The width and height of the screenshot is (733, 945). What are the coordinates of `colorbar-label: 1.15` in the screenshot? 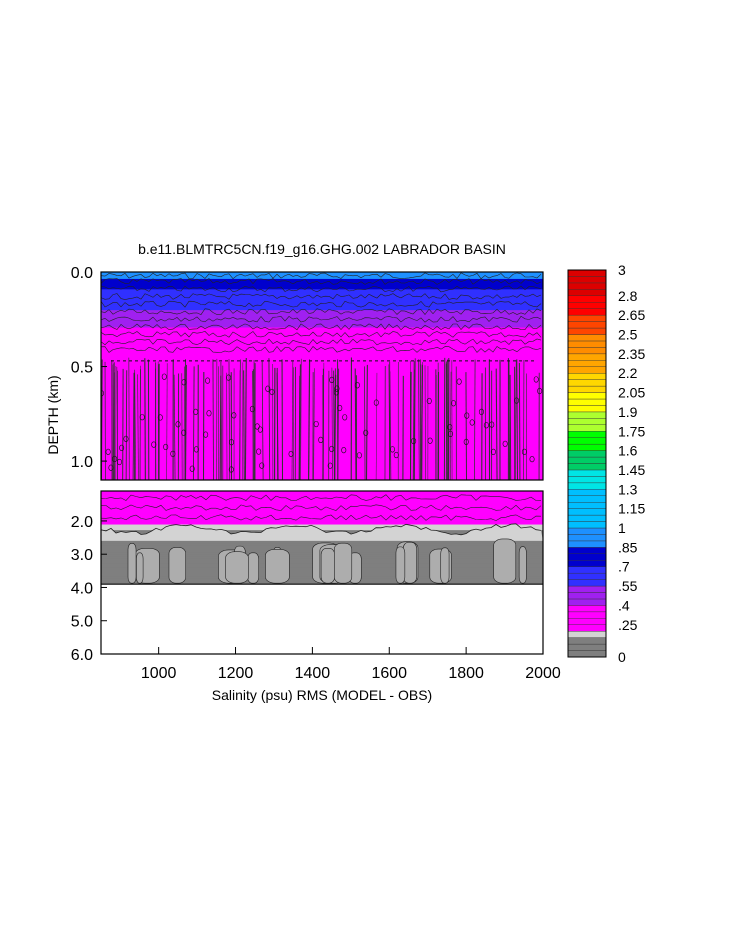 It's located at (631, 509).